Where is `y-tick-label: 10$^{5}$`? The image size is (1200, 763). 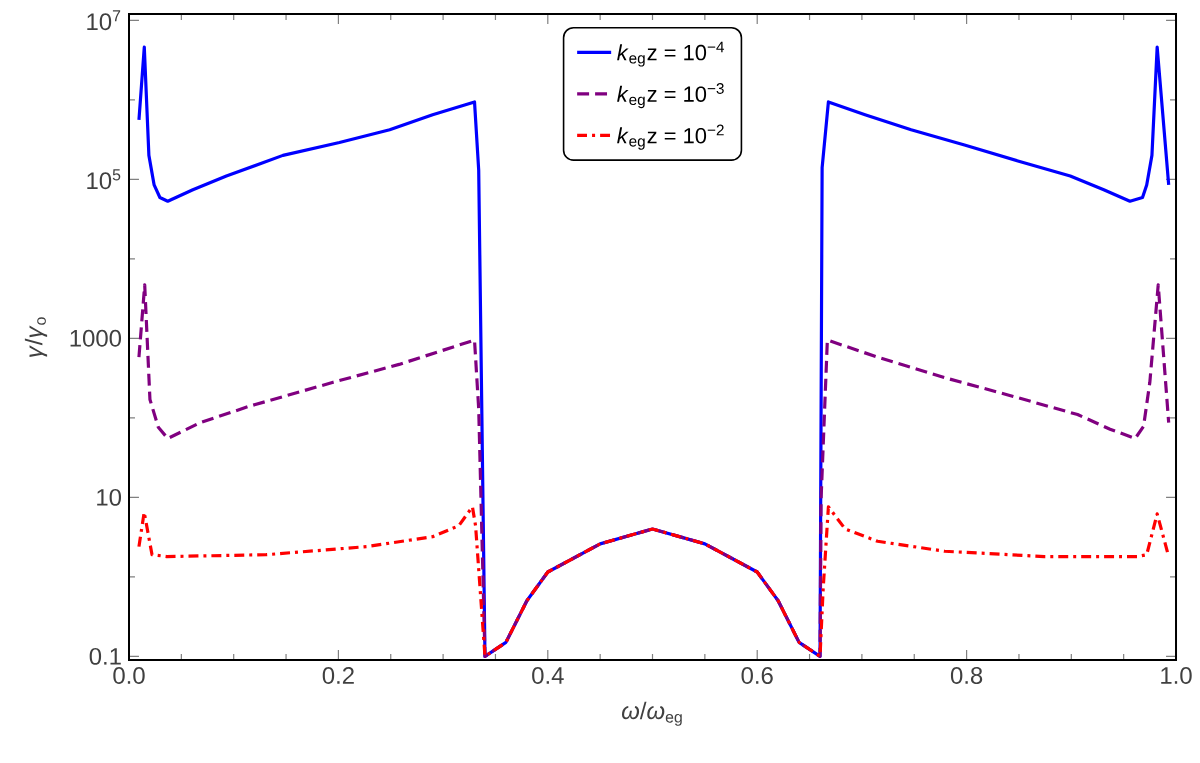
y-tick-label: 10$^{5}$ is located at coordinates (104, 179).